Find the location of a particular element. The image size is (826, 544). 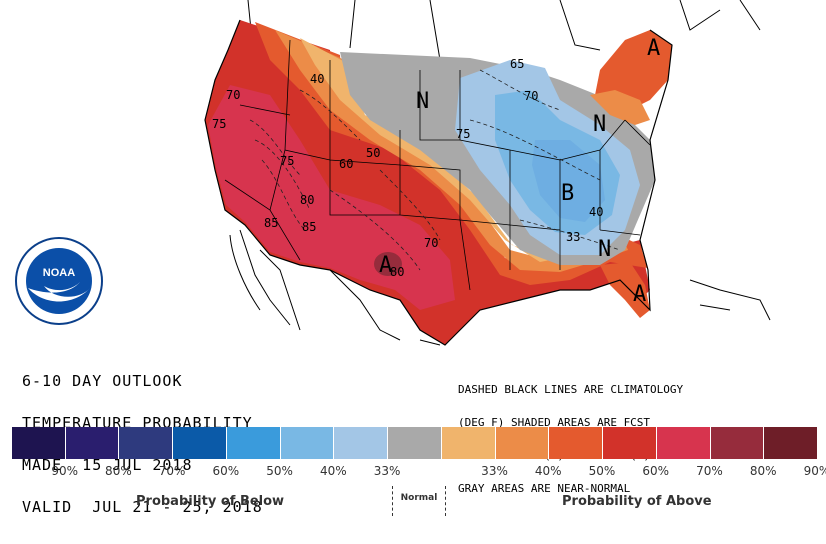

value-label: 65 is located at coordinates (517, 64).